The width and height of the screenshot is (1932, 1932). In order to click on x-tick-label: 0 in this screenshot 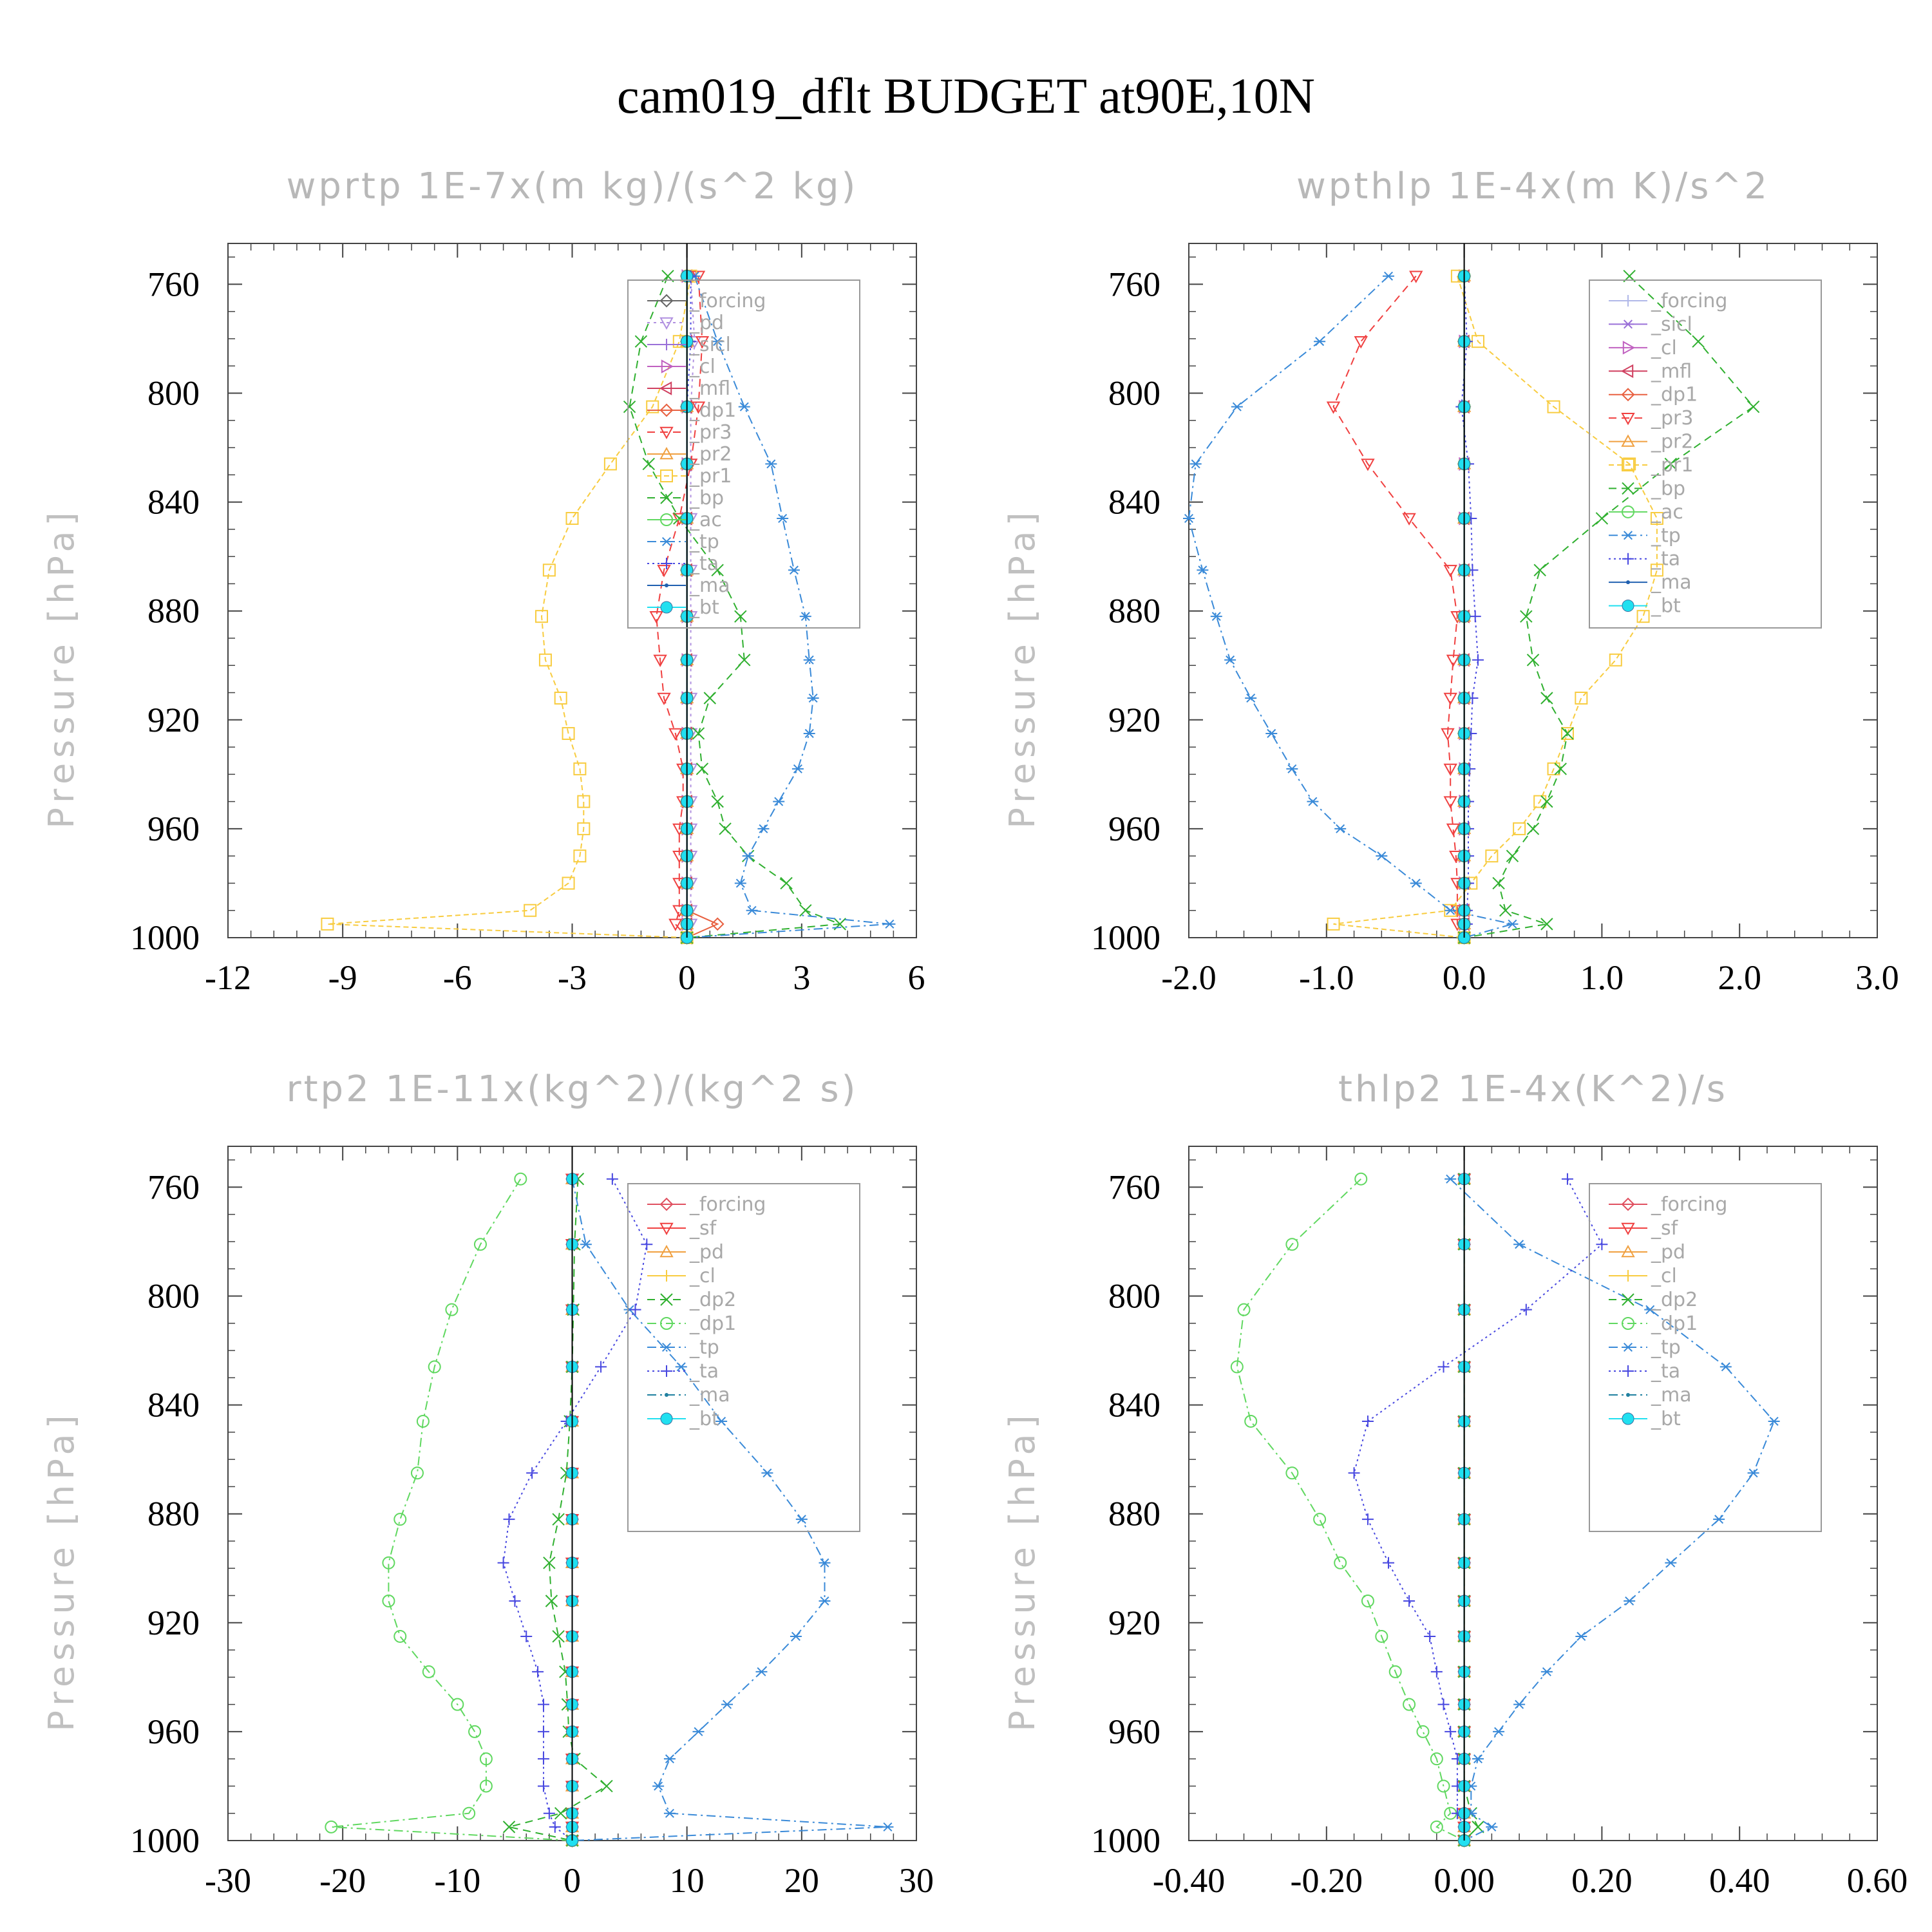, I will do `click(572, 1880)`.